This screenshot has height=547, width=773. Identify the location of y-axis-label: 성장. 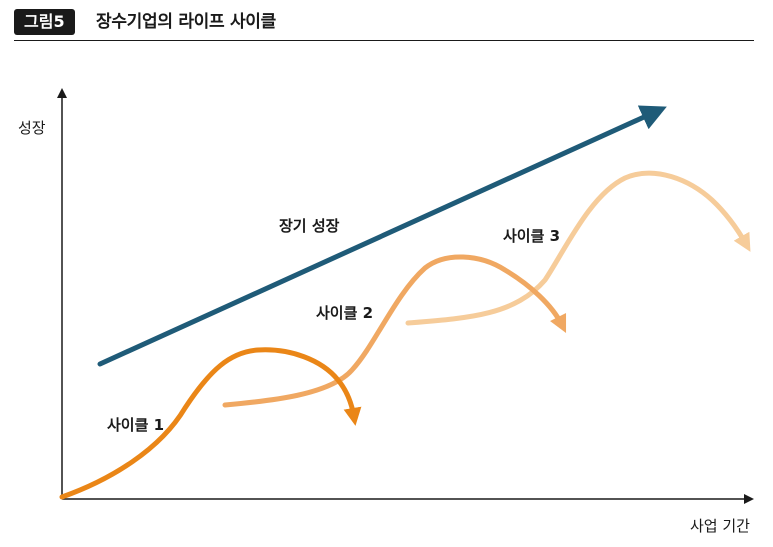
(32, 128).